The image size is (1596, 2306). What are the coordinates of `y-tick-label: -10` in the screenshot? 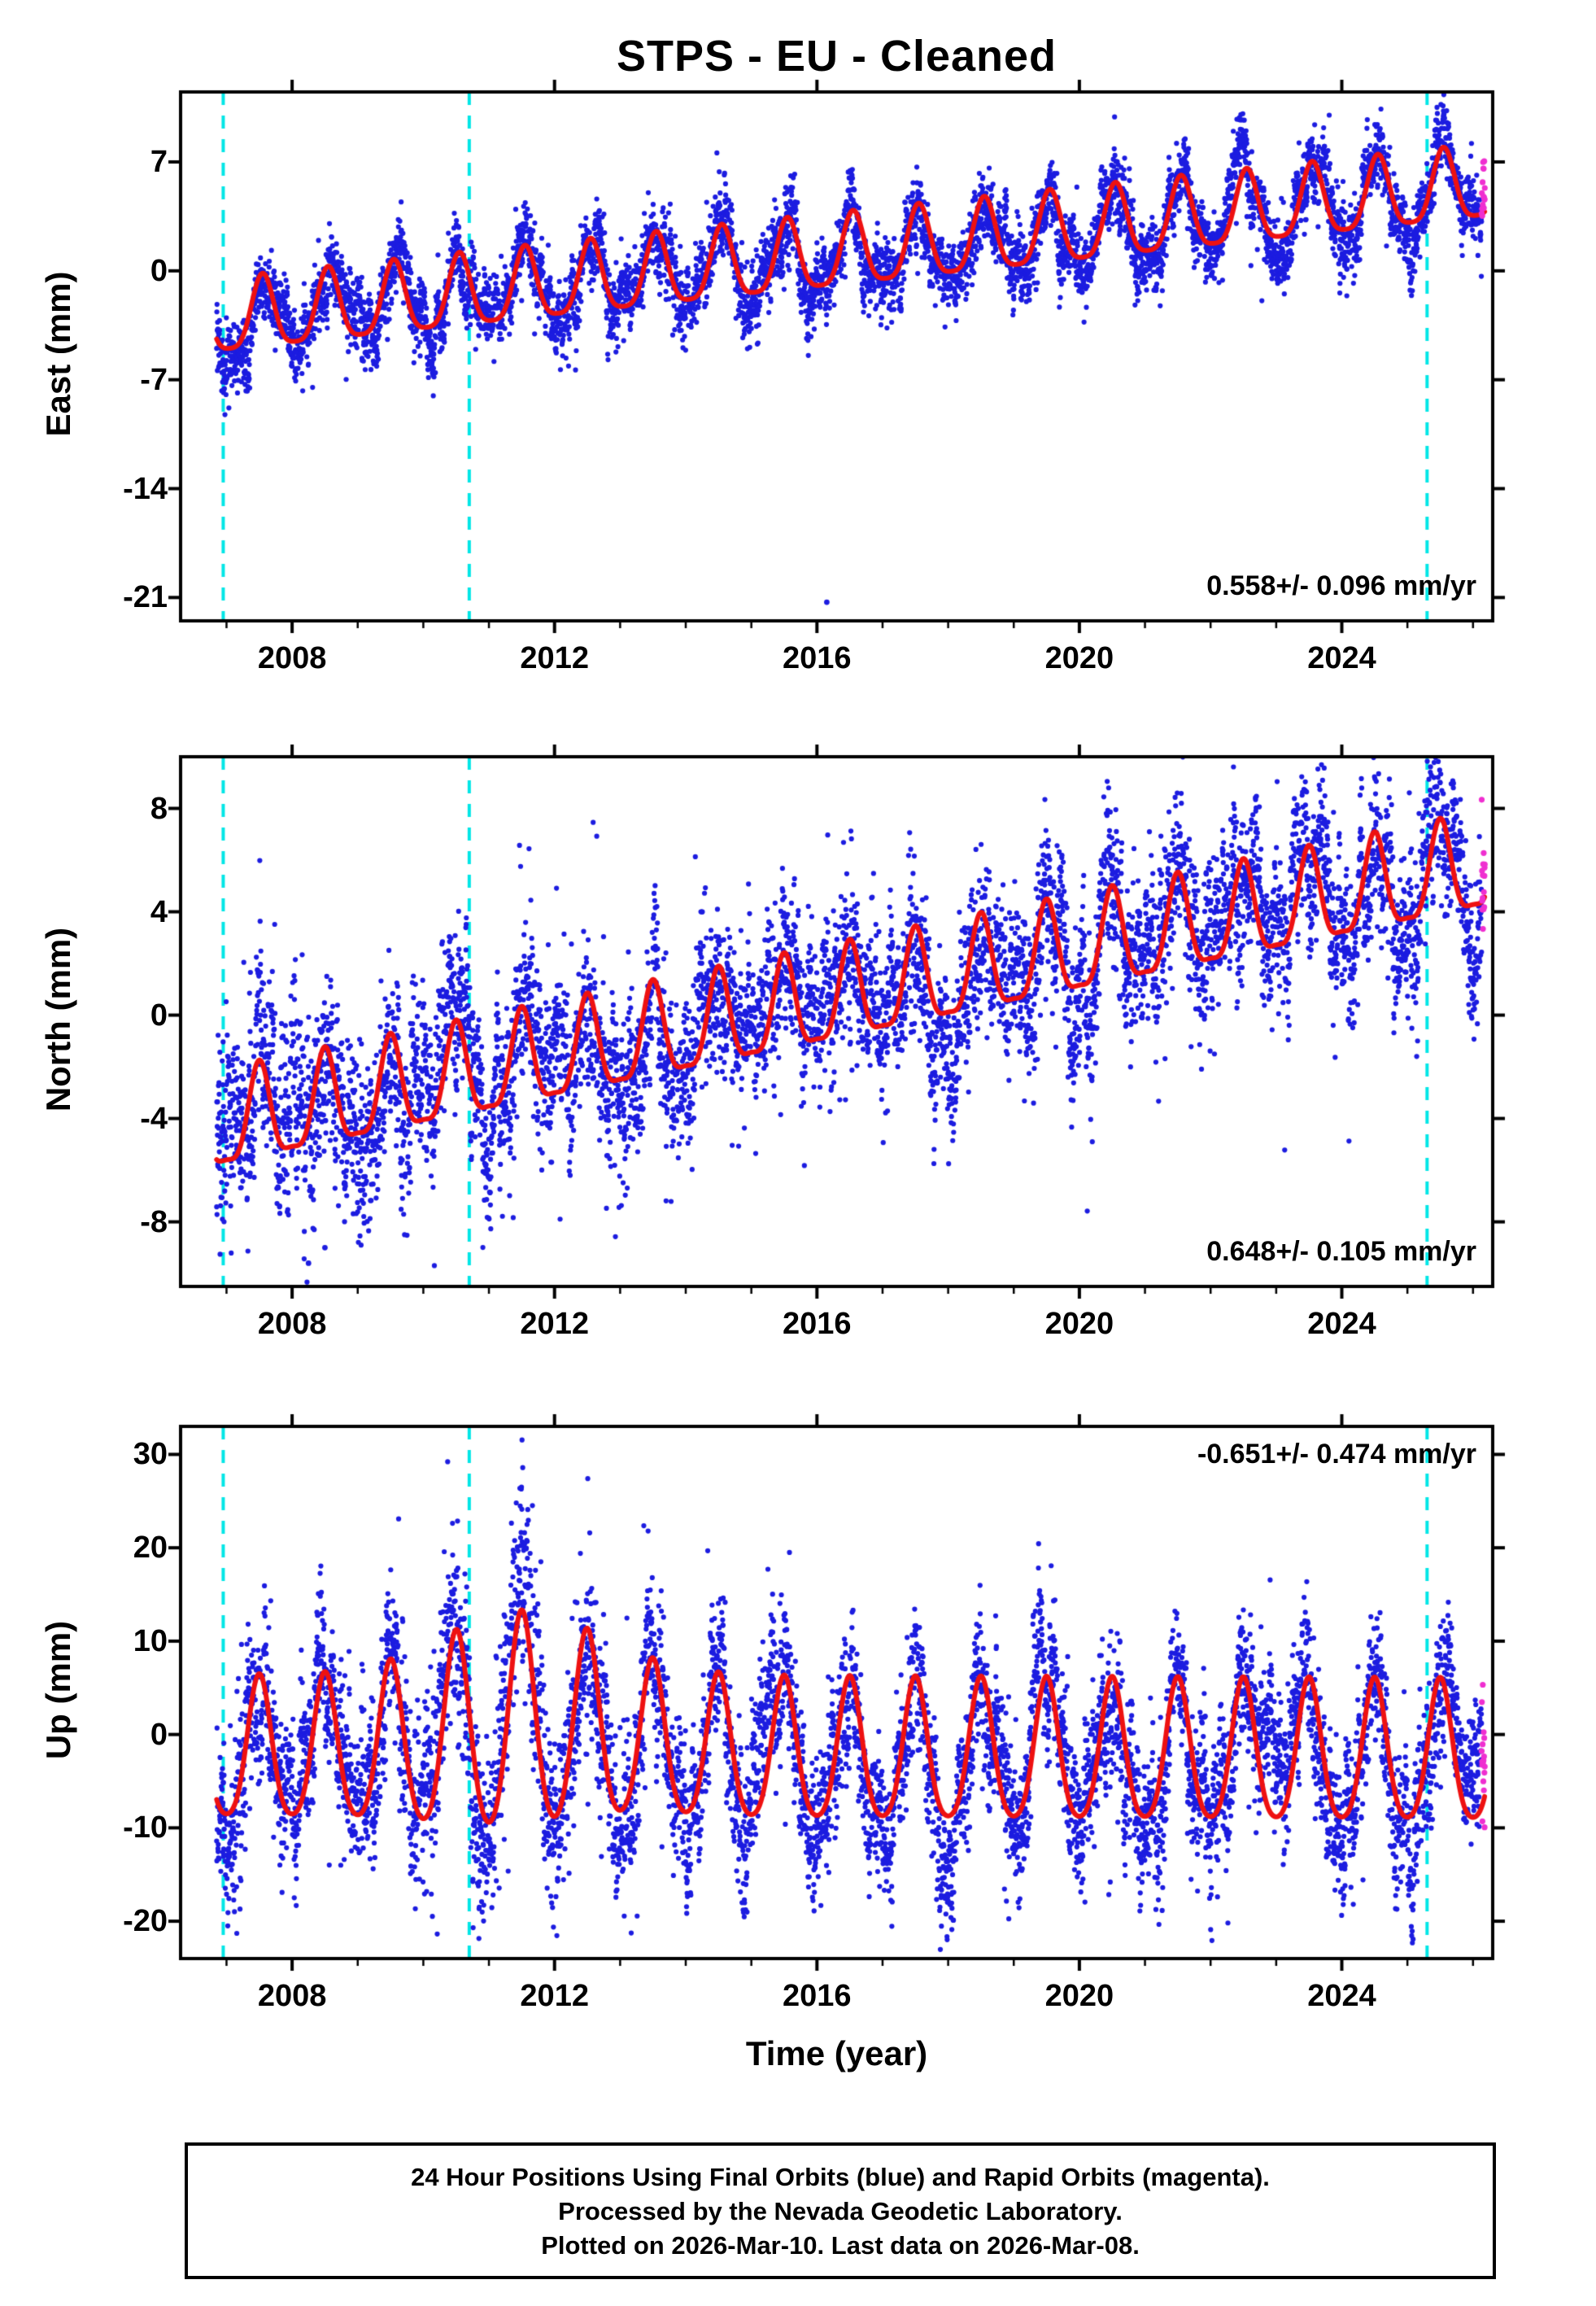 It's located at (145, 1827).